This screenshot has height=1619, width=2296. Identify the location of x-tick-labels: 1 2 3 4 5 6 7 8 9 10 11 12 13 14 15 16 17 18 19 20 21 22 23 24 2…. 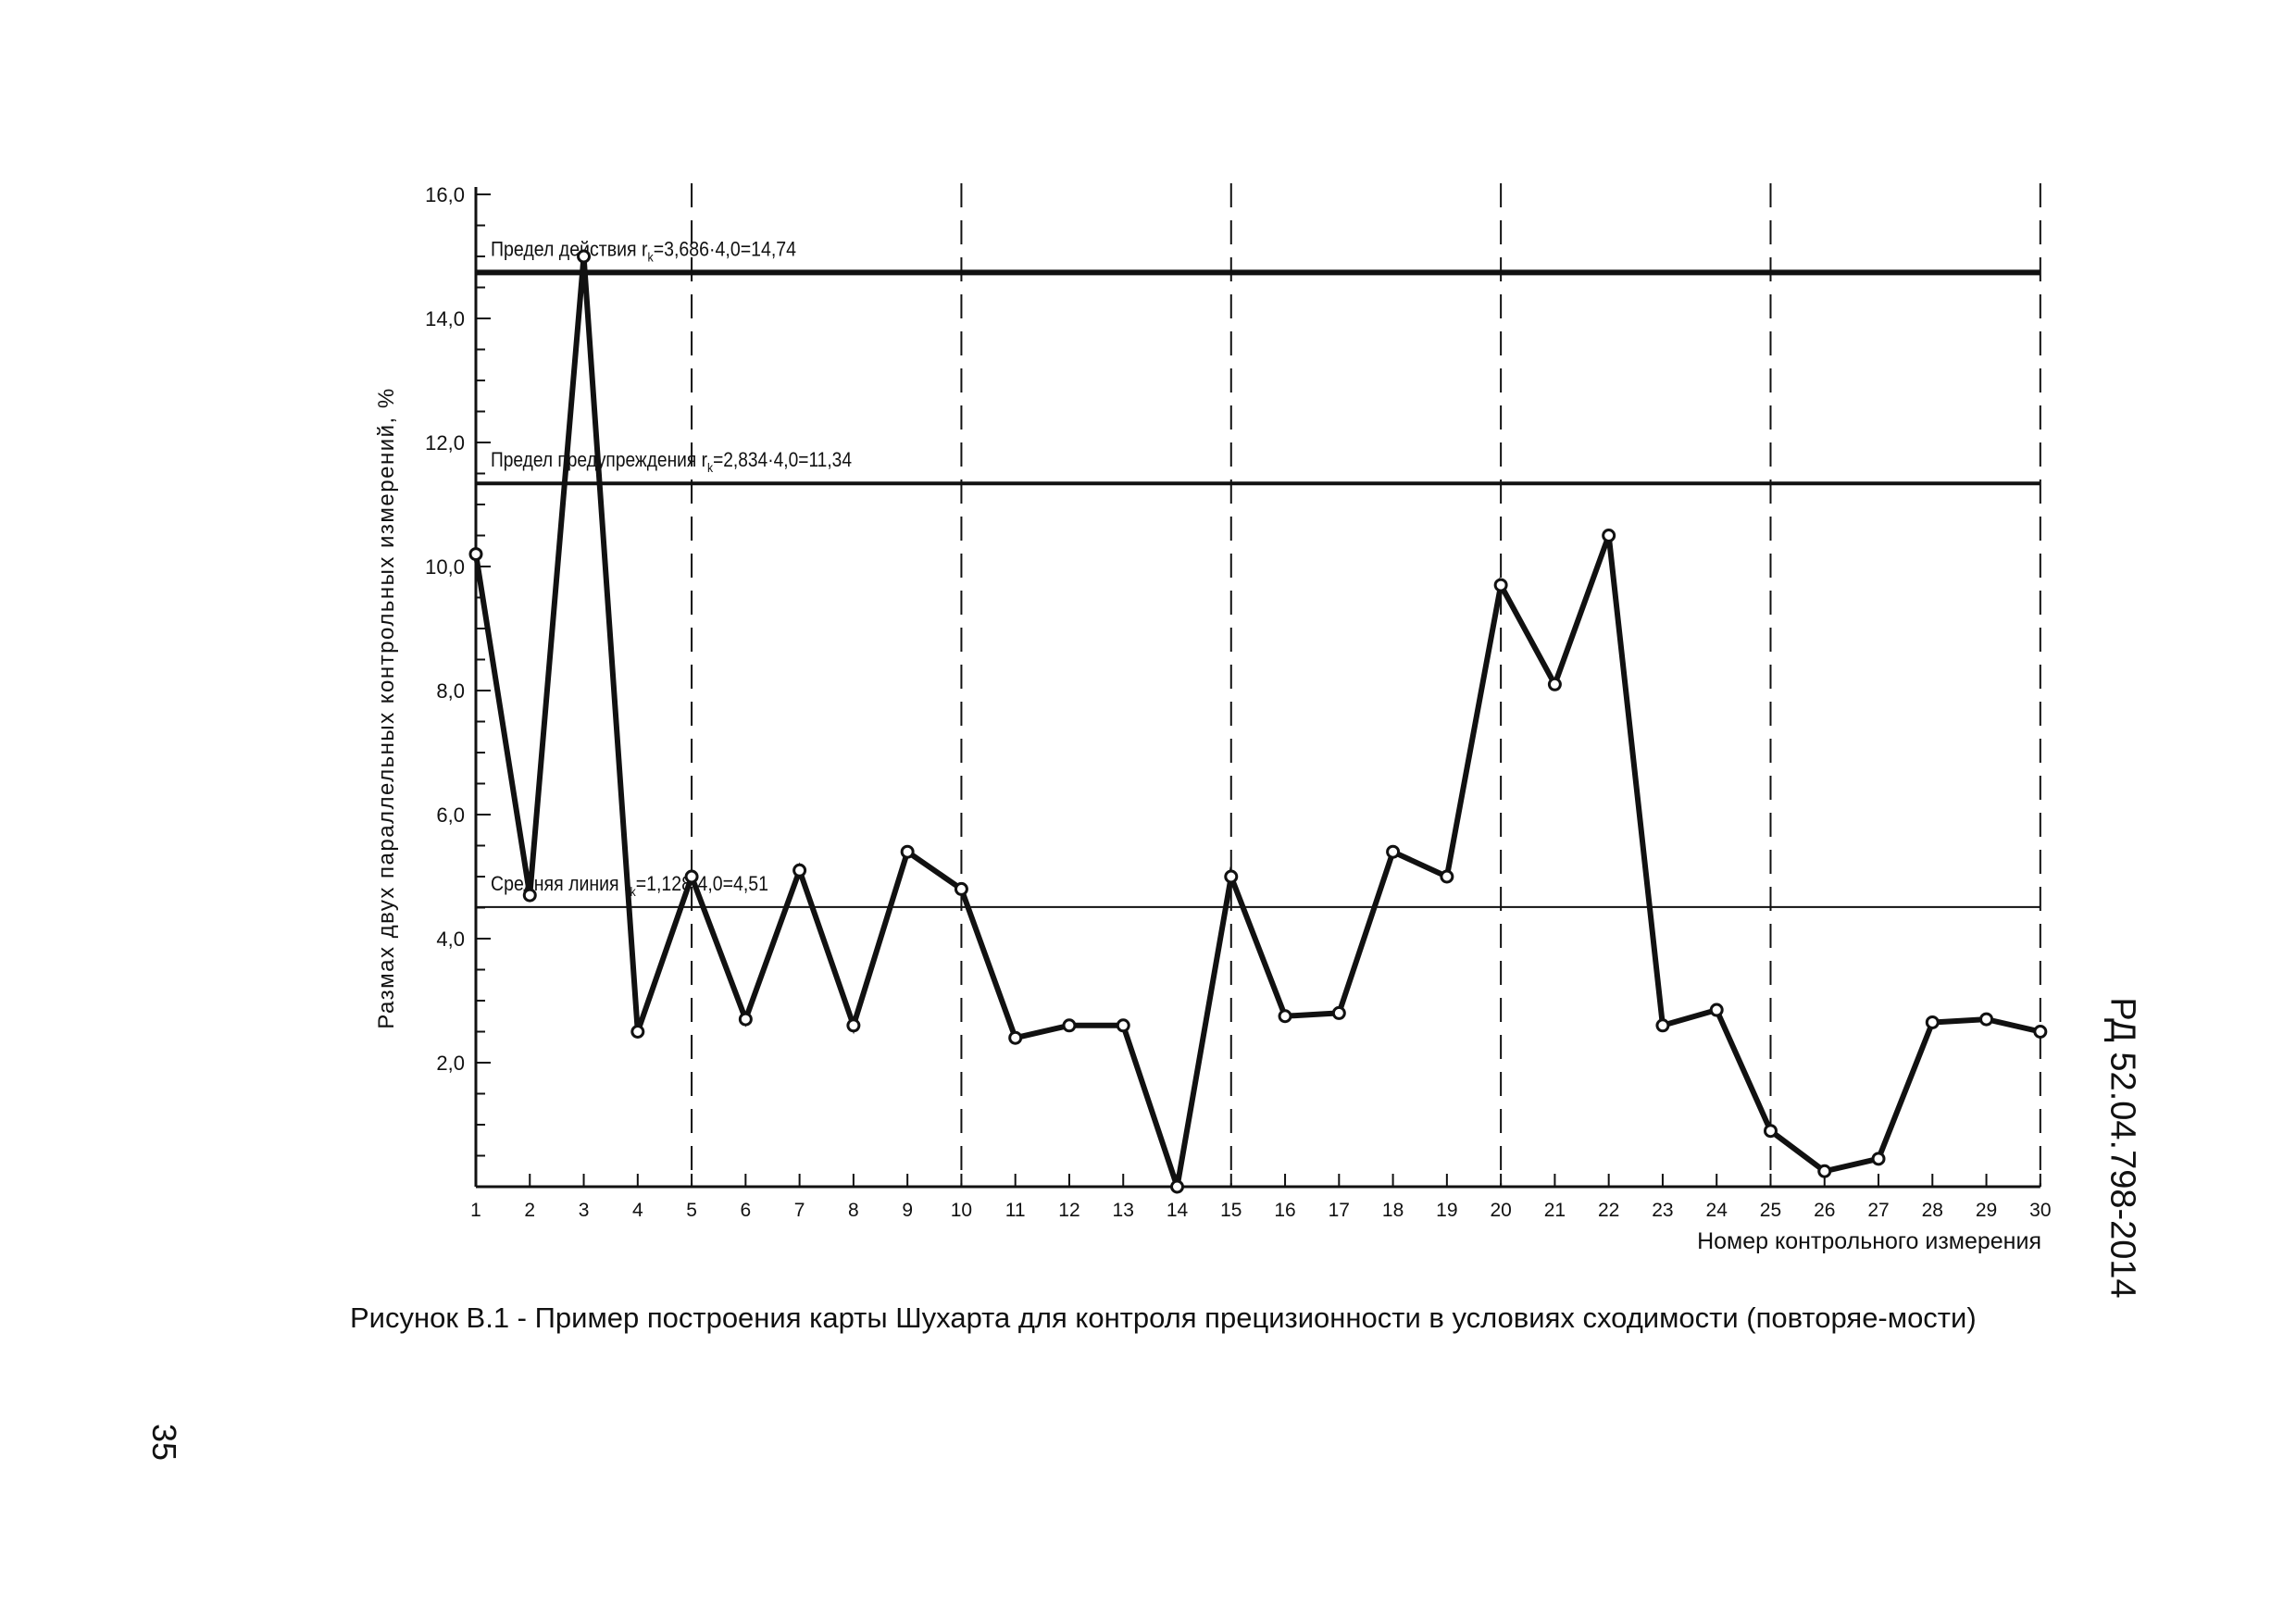
(1260, 1211).